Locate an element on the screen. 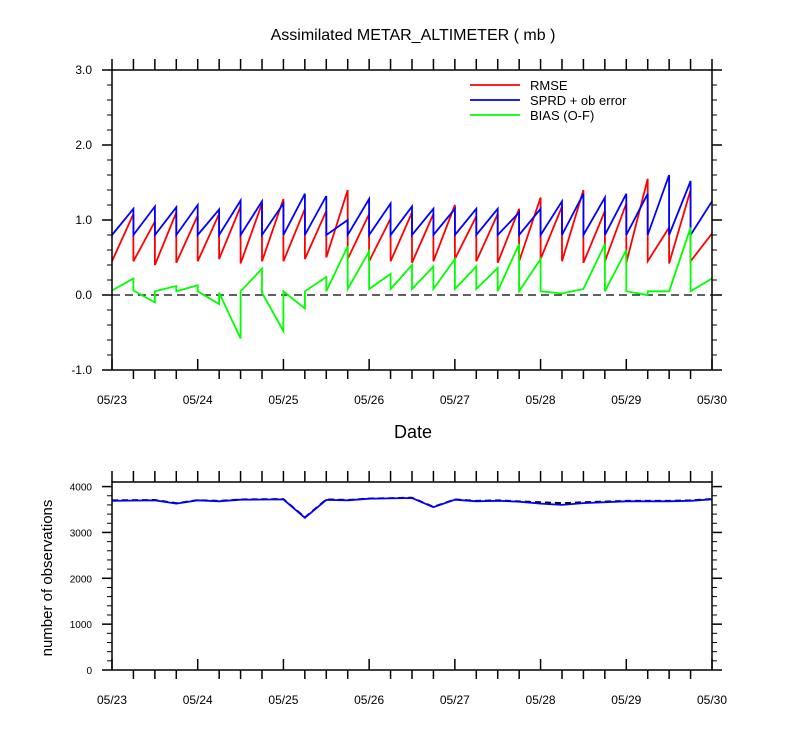 This screenshot has height=750, width=800. top-y-tick-label: 3.0 is located at coordinates (83, 70).